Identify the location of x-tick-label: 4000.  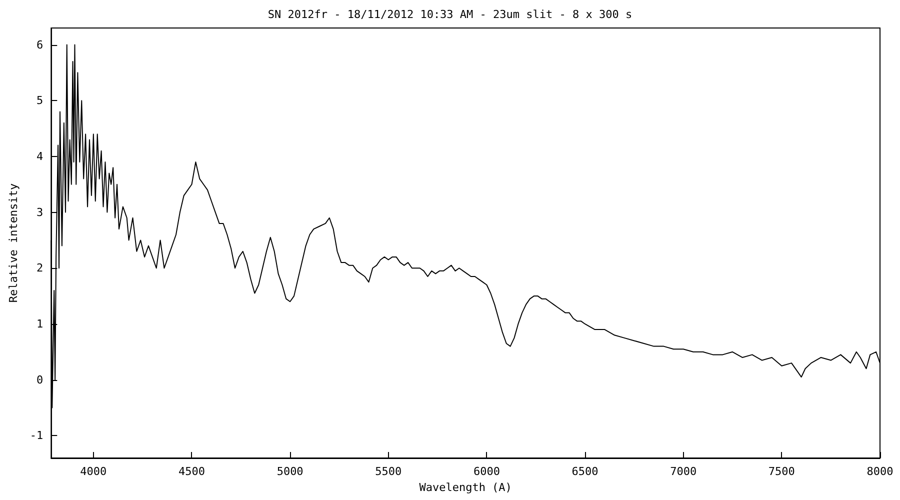
(93, 471).